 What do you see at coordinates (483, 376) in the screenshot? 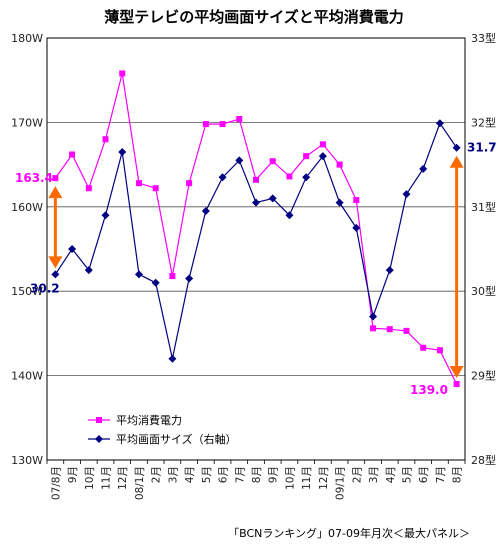
I see `y-right-tick-label: 29型` at bounding box center [483, 376].